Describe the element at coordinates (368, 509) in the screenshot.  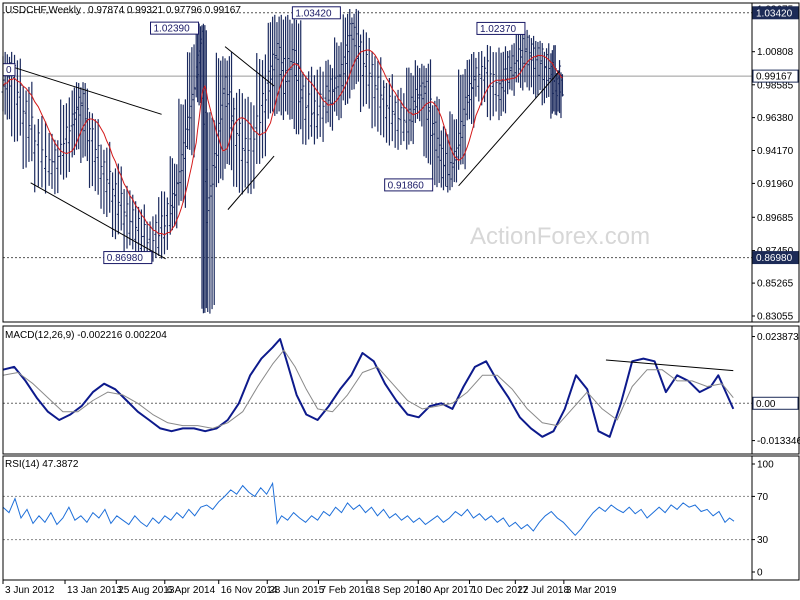
I see `rsi-line` at that location.